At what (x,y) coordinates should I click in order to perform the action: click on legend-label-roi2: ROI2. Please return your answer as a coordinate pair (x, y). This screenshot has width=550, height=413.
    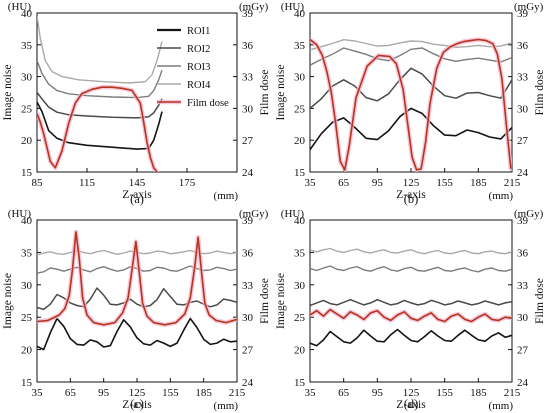
    Looking at the image, I should click on (198, 49).